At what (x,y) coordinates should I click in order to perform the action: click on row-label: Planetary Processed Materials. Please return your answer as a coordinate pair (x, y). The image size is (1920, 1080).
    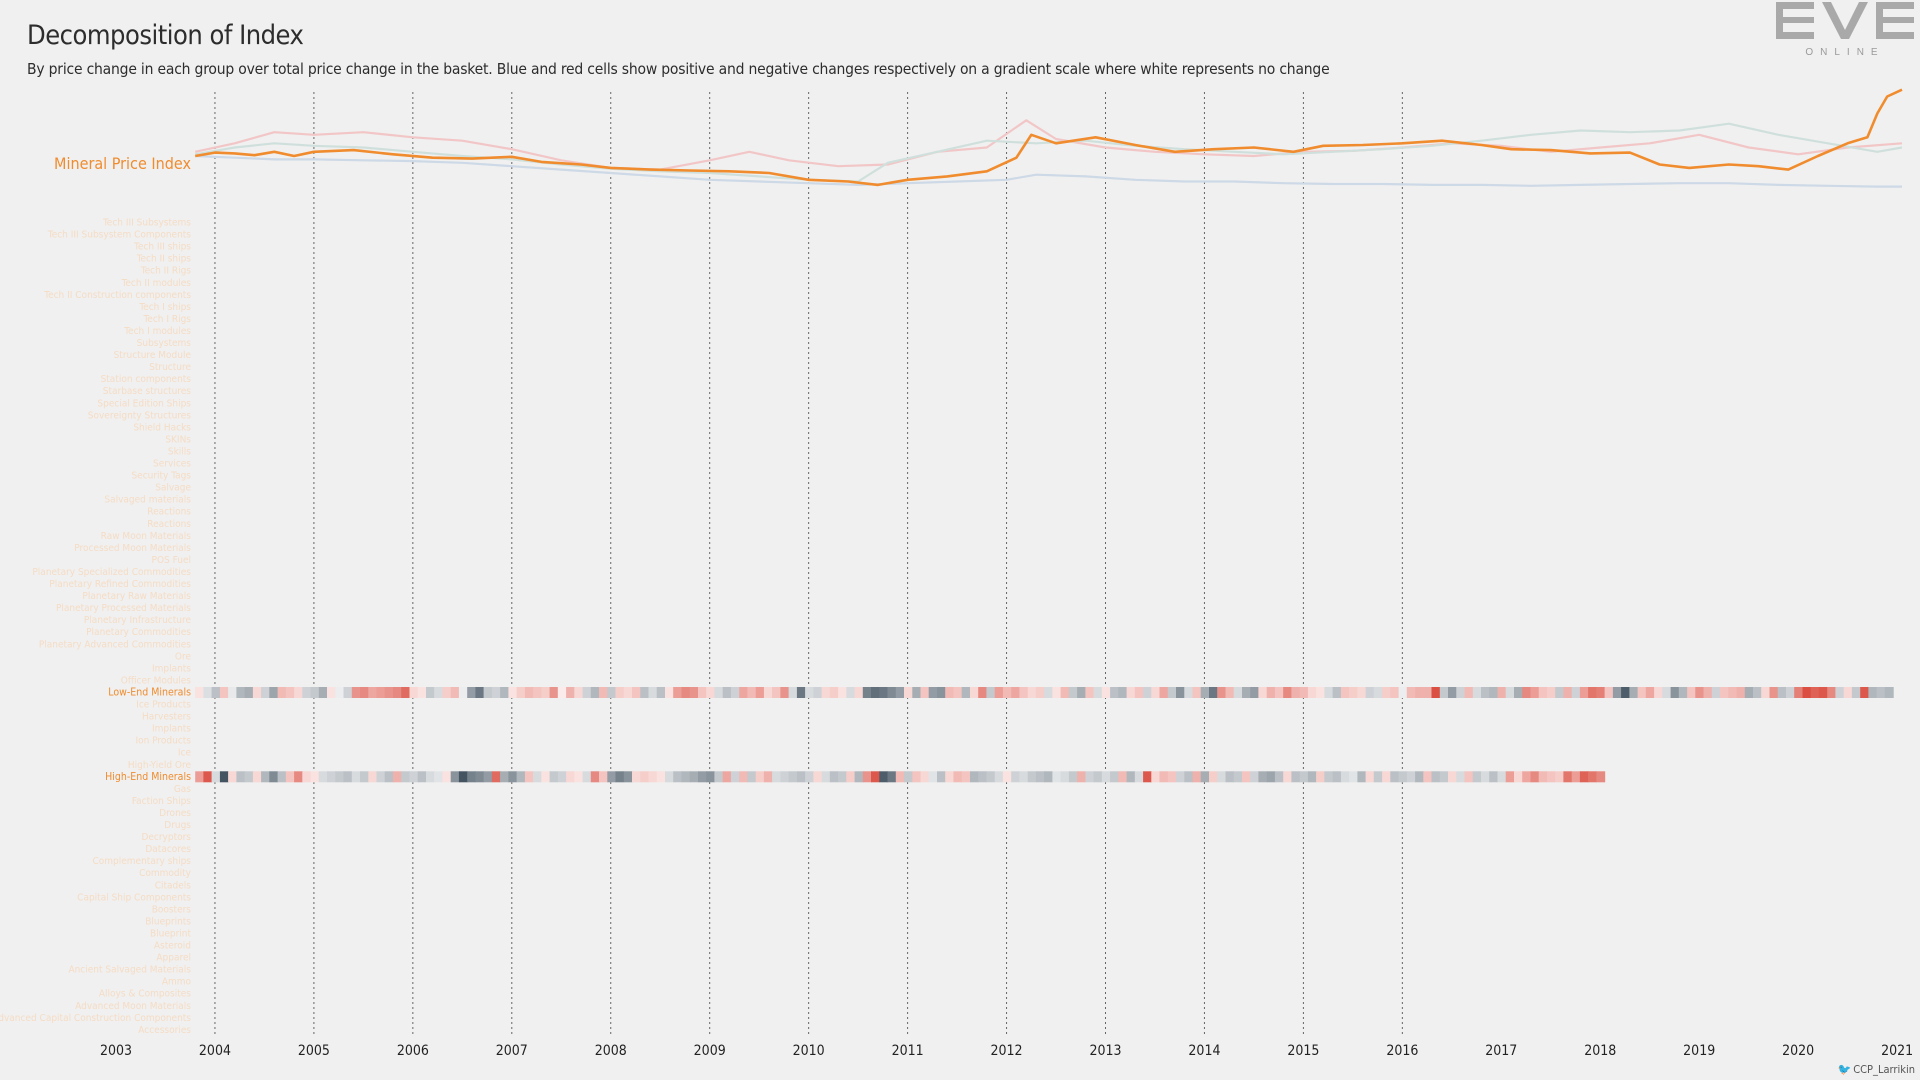
    Looking at the image, I should click on (123, 608).